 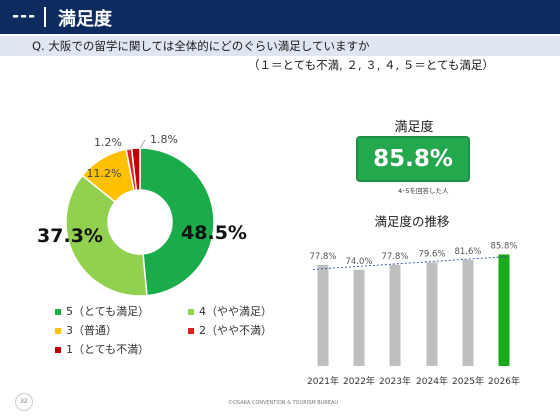 What do you see at coordinates (468, 312) in the screenshot?
I see `trend-bar-2025年` at bounding box center [468, 312].